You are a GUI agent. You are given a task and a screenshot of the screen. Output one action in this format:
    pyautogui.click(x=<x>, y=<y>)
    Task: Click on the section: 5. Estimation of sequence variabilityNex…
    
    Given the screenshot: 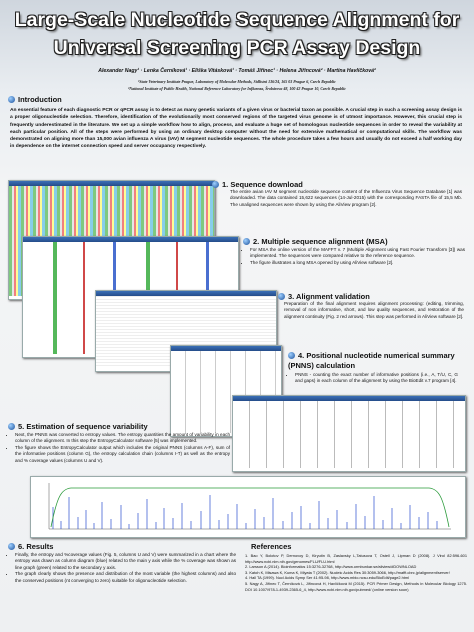 What is the action you would take?
    pyautogui.click(x=119, y=443)
    